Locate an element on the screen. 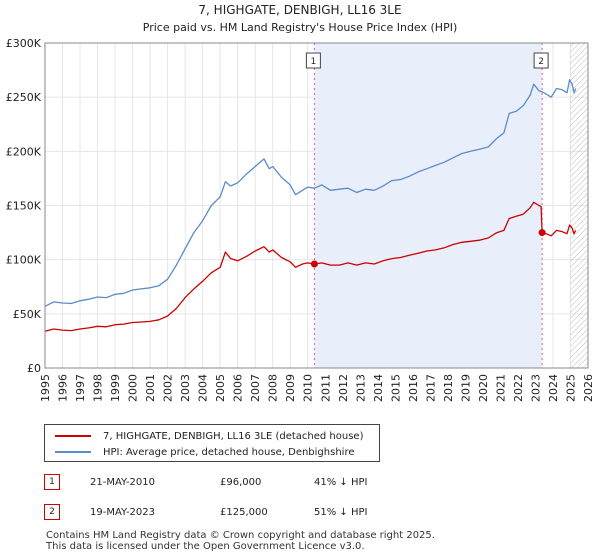  y-tick-label: £300K is located at coordinates (24, 43).